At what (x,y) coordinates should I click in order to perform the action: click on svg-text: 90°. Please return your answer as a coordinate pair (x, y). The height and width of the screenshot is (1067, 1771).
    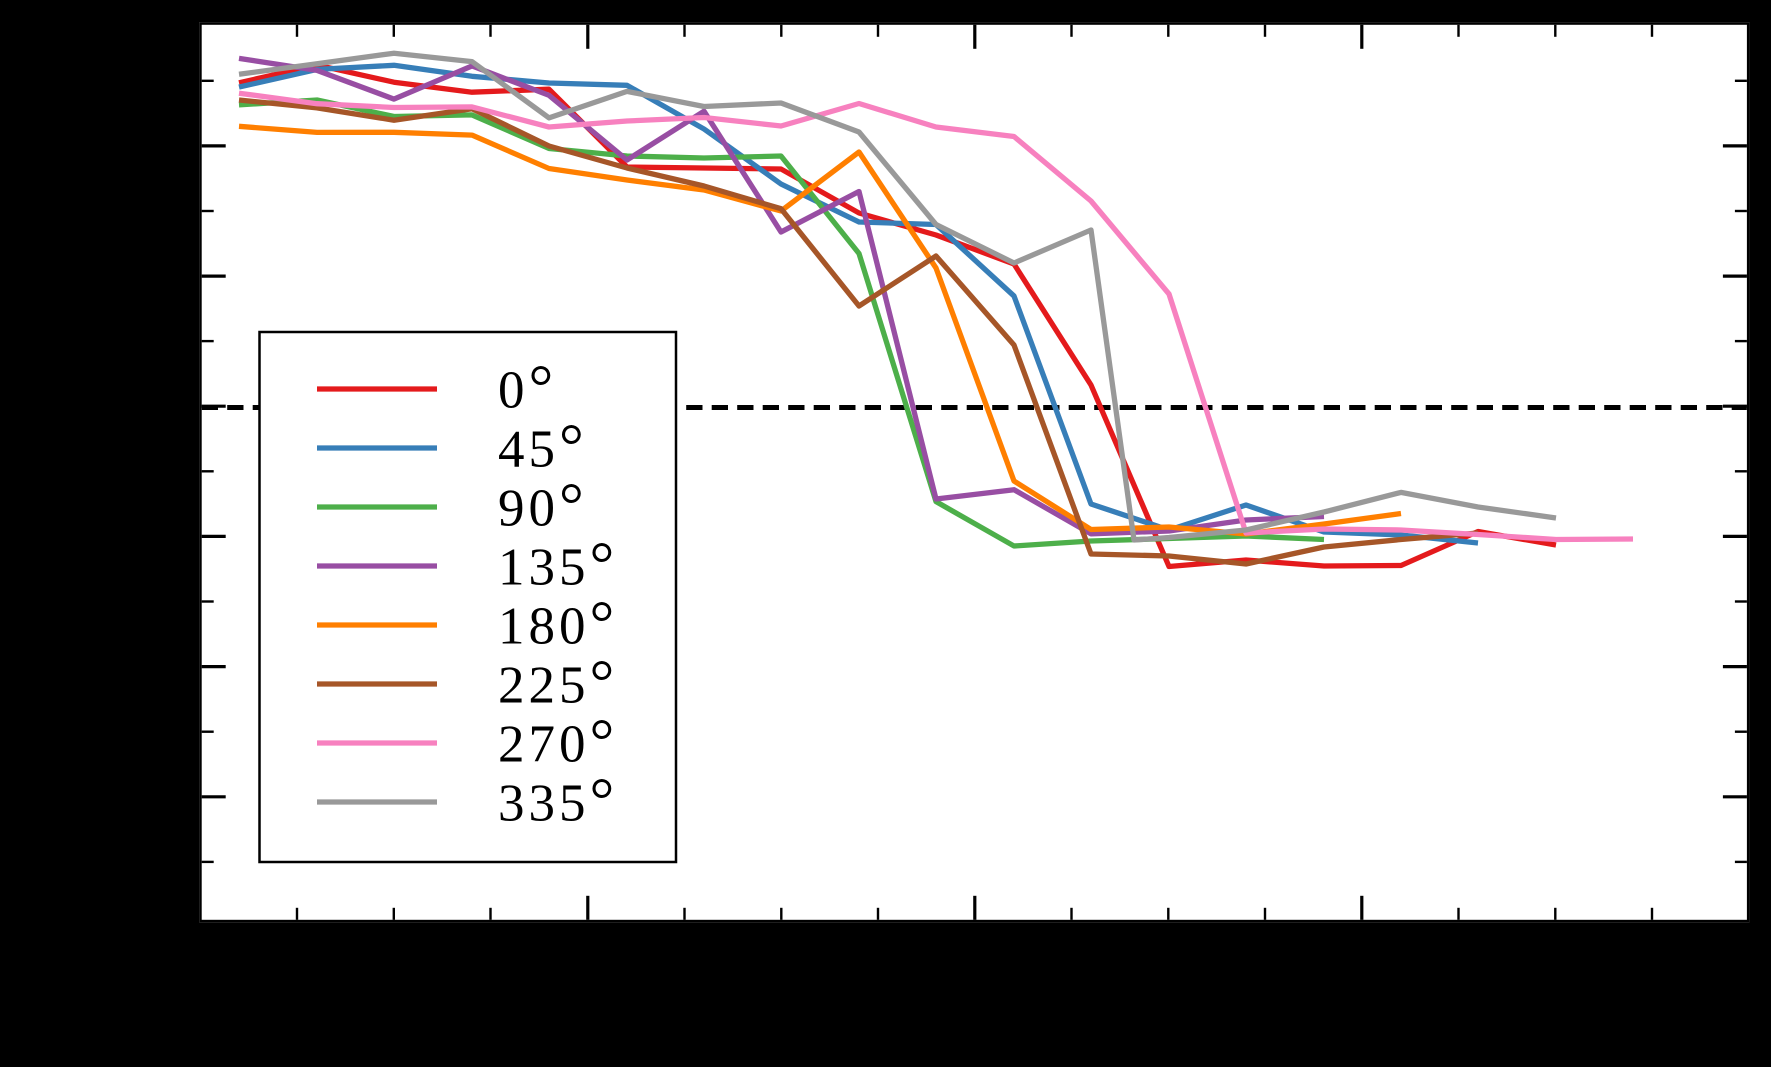
    Looking at the image, I should click on (543, 506).